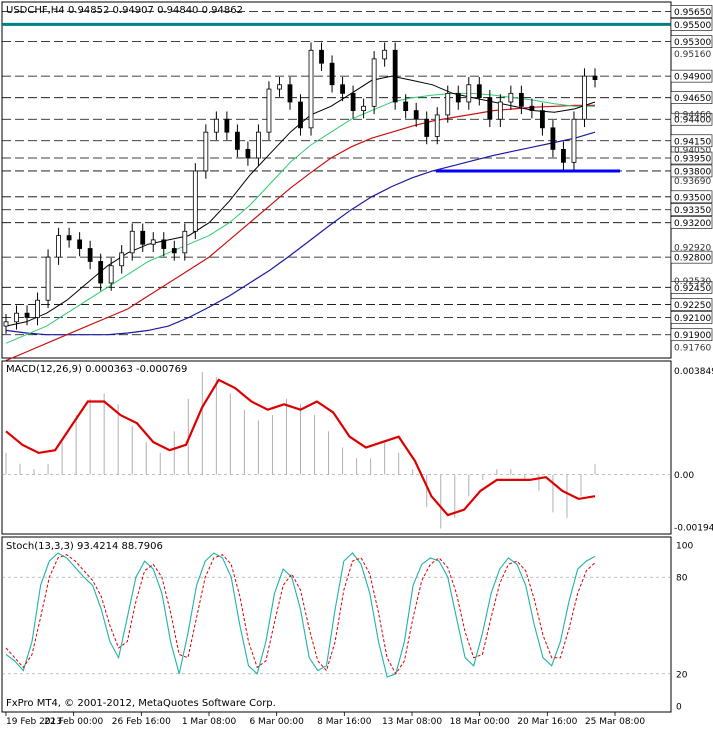  I want to click on price-axis-minor-label: 0.91760, so click(692, 348).